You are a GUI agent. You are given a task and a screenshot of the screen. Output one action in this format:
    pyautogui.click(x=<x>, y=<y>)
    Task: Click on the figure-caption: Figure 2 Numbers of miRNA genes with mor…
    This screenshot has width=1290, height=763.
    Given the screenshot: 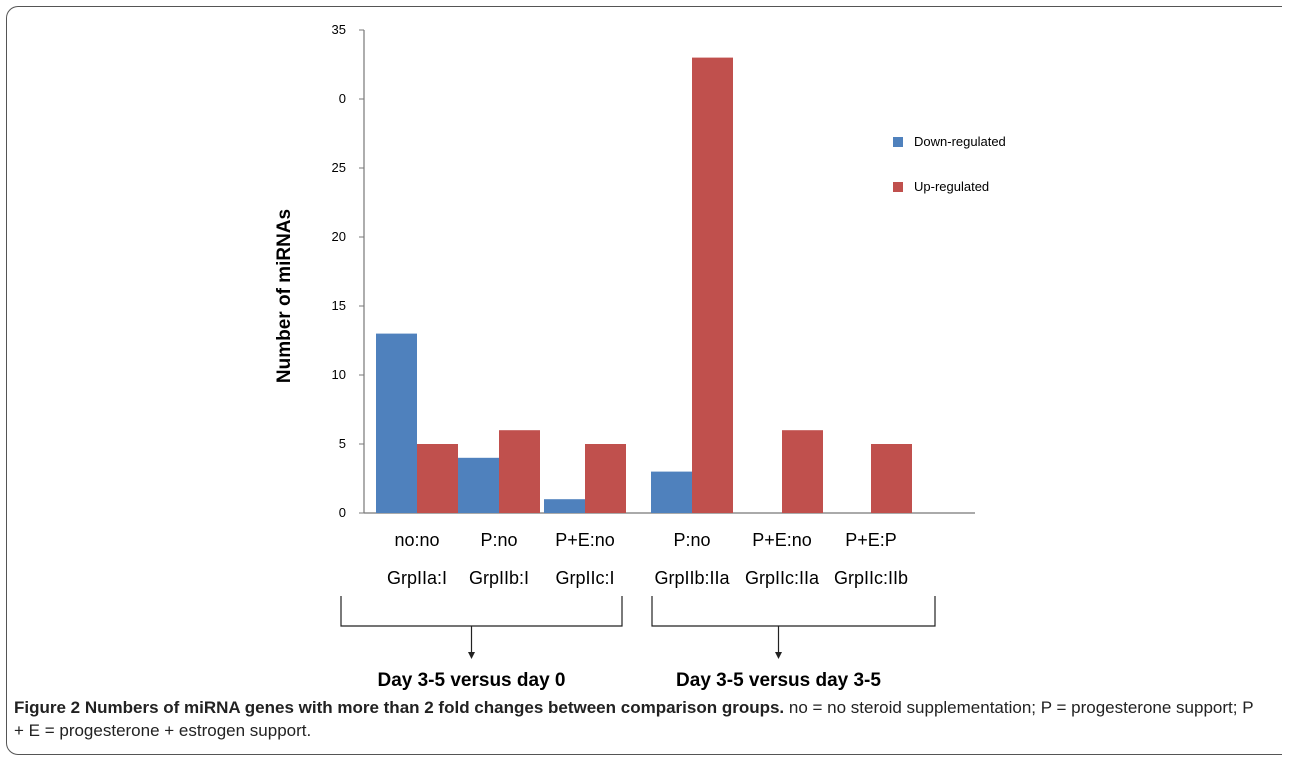 What is the action you would take?
    pyautogui.click(x=634, y=719)
    